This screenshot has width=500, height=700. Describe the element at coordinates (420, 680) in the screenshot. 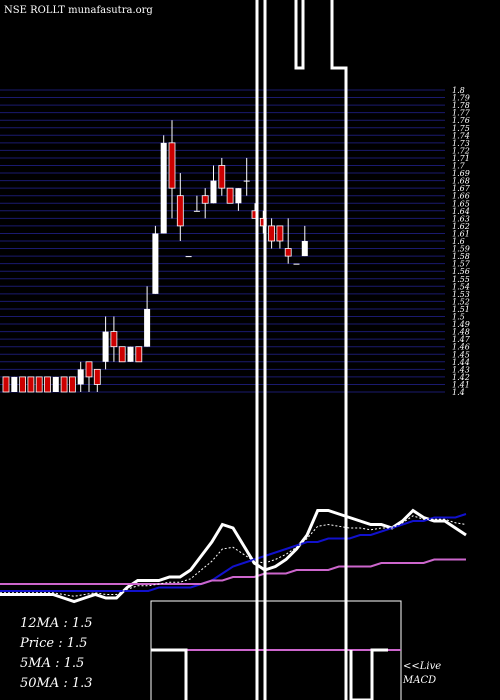

I see `macd-label: MACD` at that location.